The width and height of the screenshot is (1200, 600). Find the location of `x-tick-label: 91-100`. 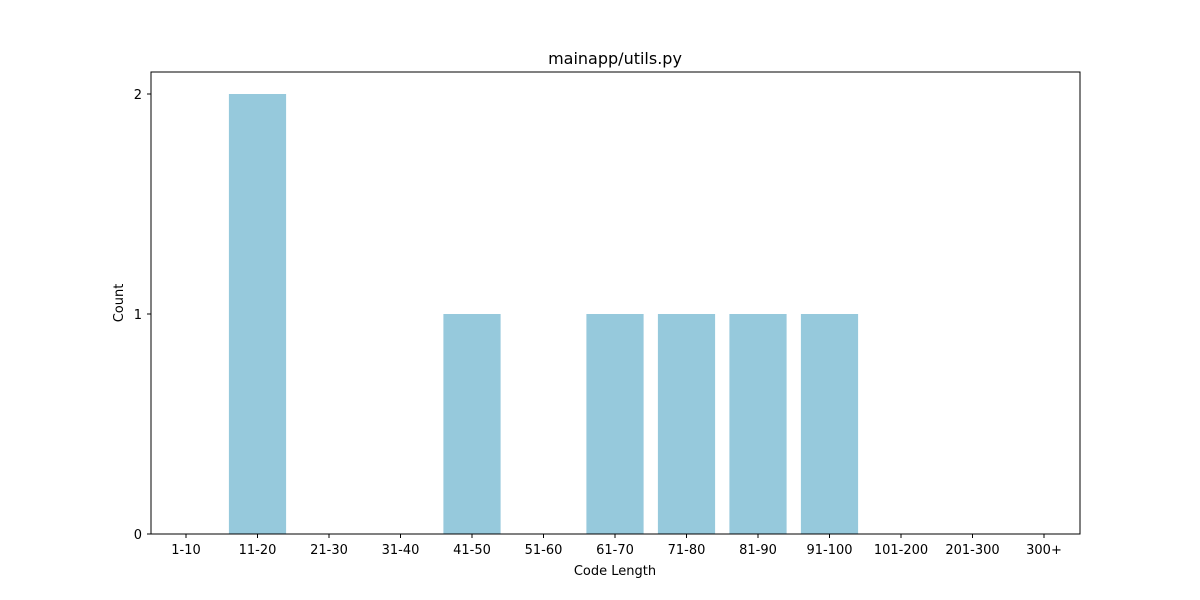

x-tick-label: 91-100 is located at coordinates (829, 550).